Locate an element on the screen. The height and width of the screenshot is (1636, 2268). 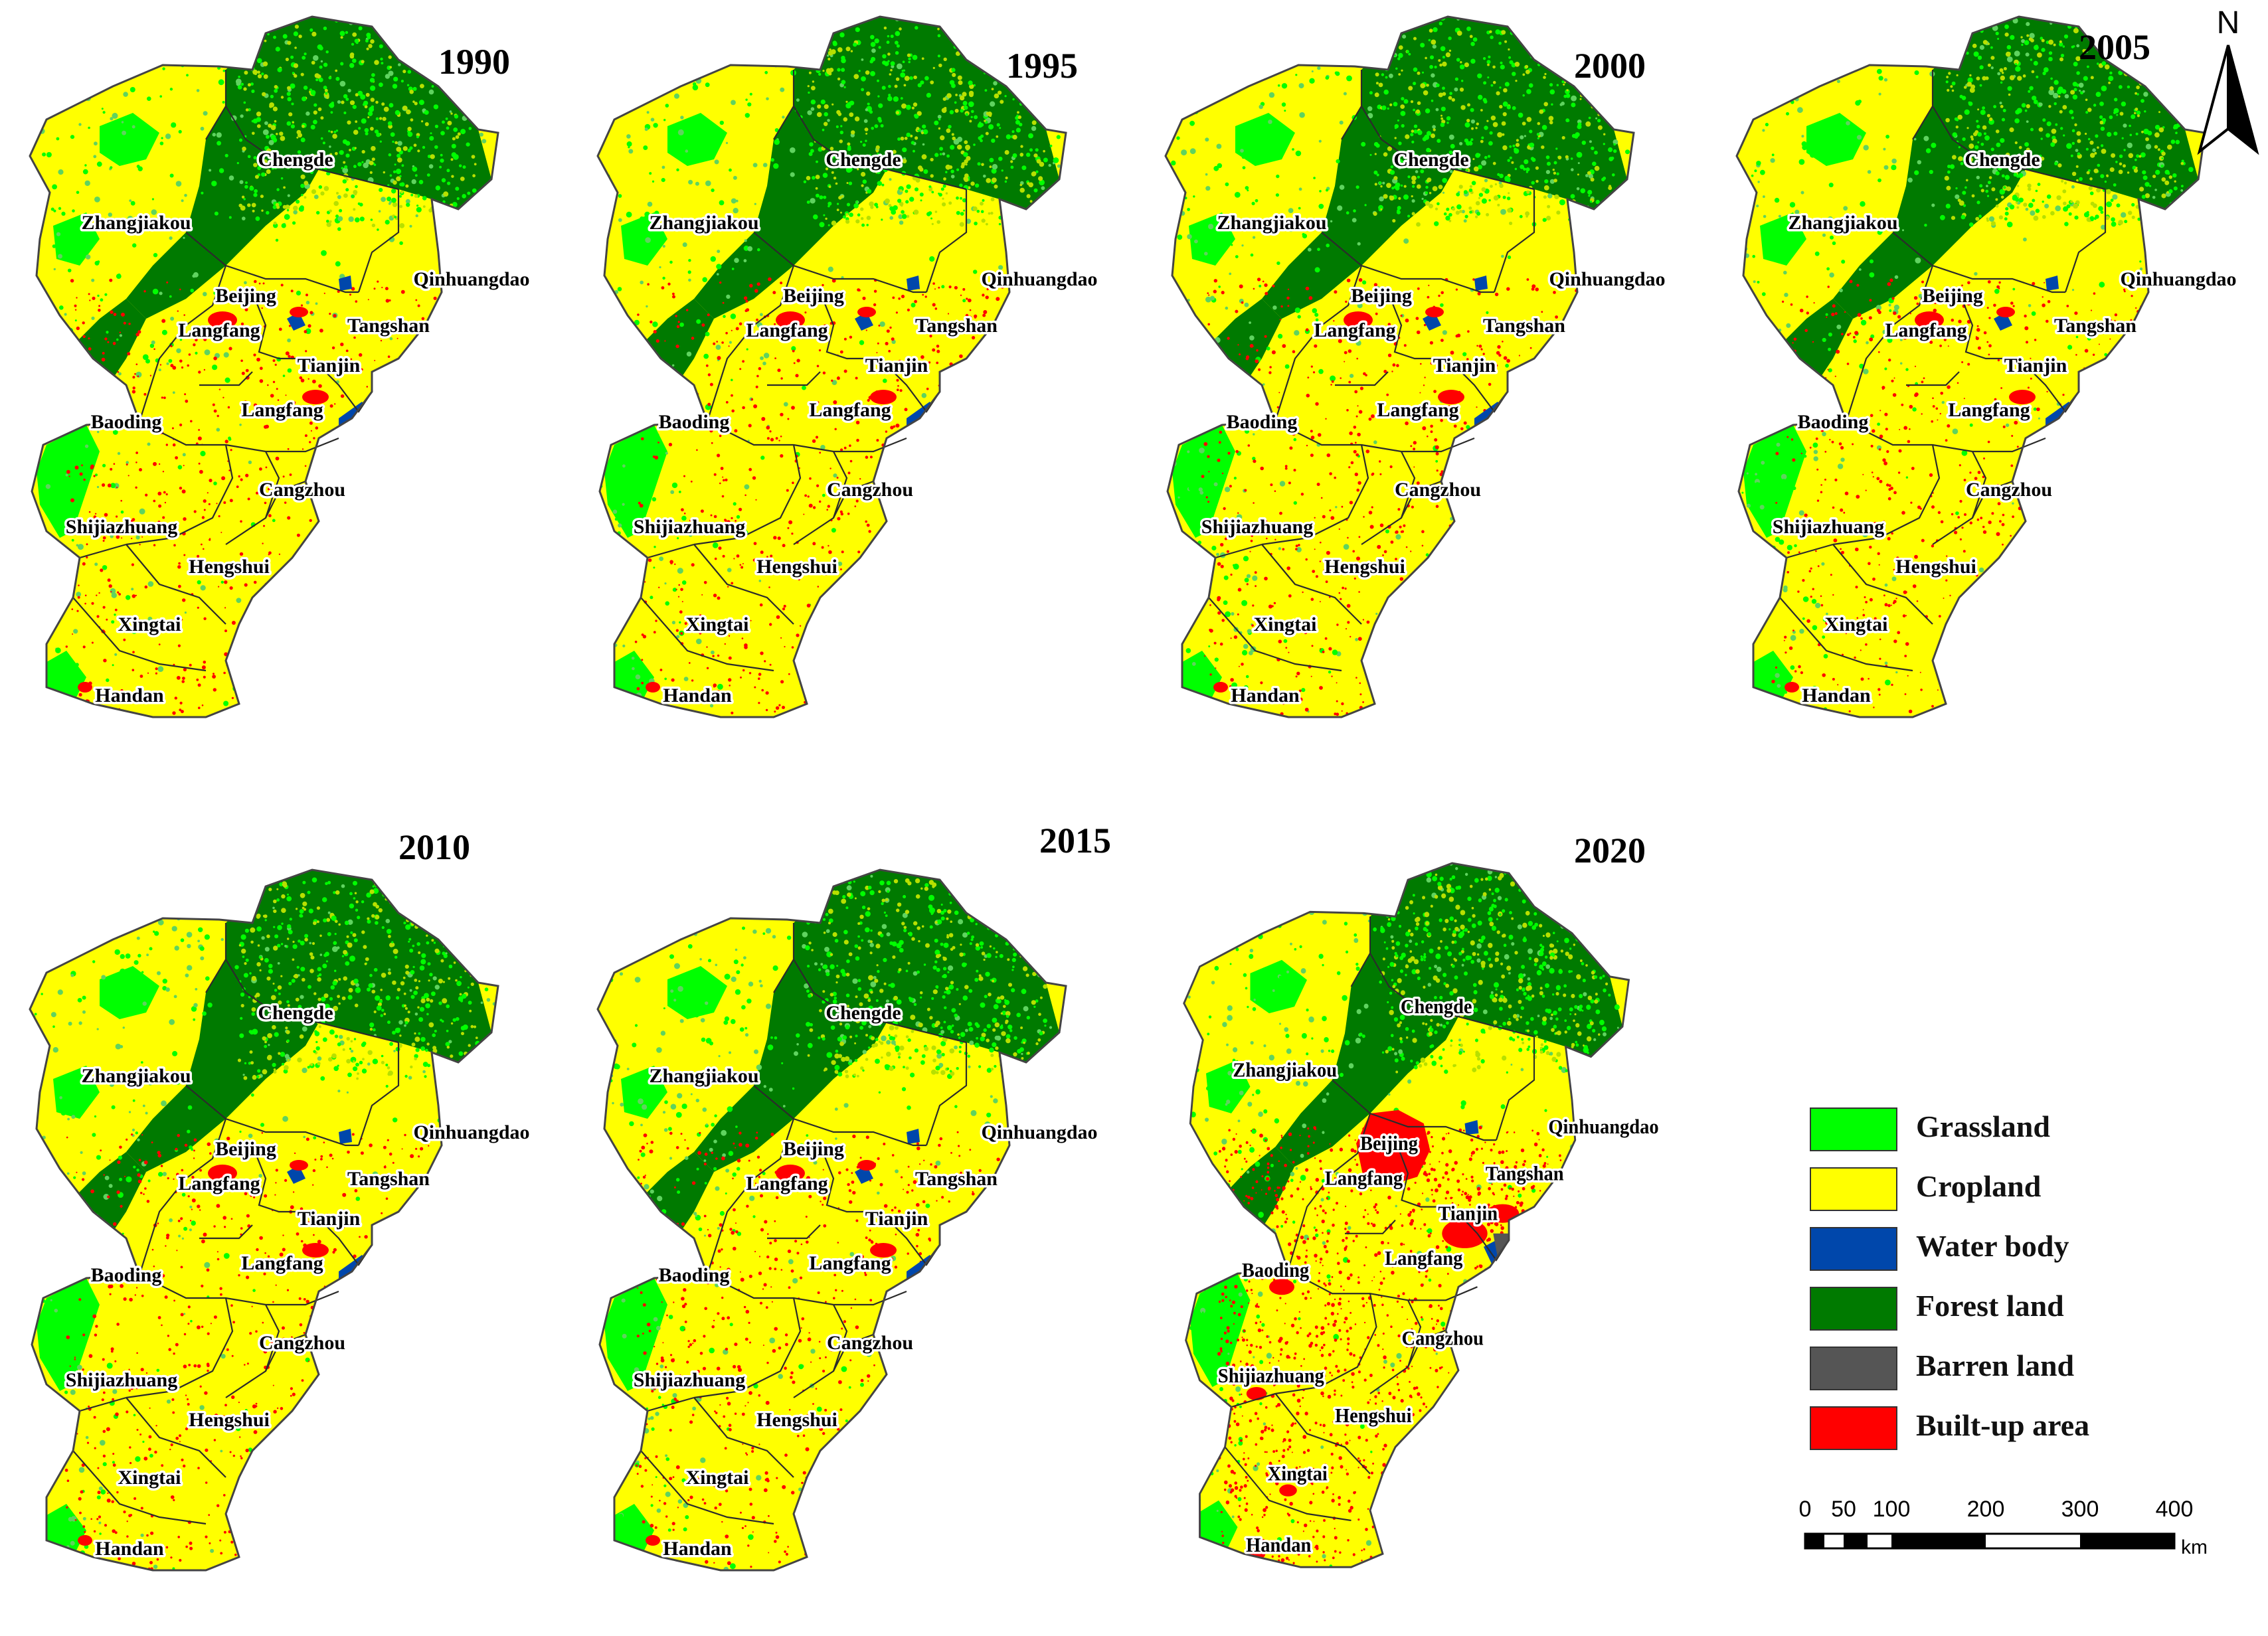
legend-item-cropland: Cropland is located at coordinates (1996, 1192).